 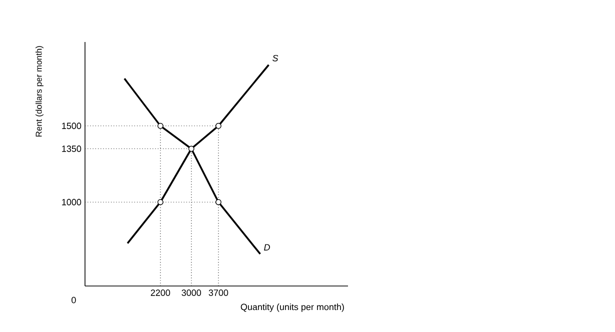 What do you see at coordinates (40, 91) in the screenshot?
I see `y-axis-title: Rent (dollars per month)` at bounding box center [40, 91].